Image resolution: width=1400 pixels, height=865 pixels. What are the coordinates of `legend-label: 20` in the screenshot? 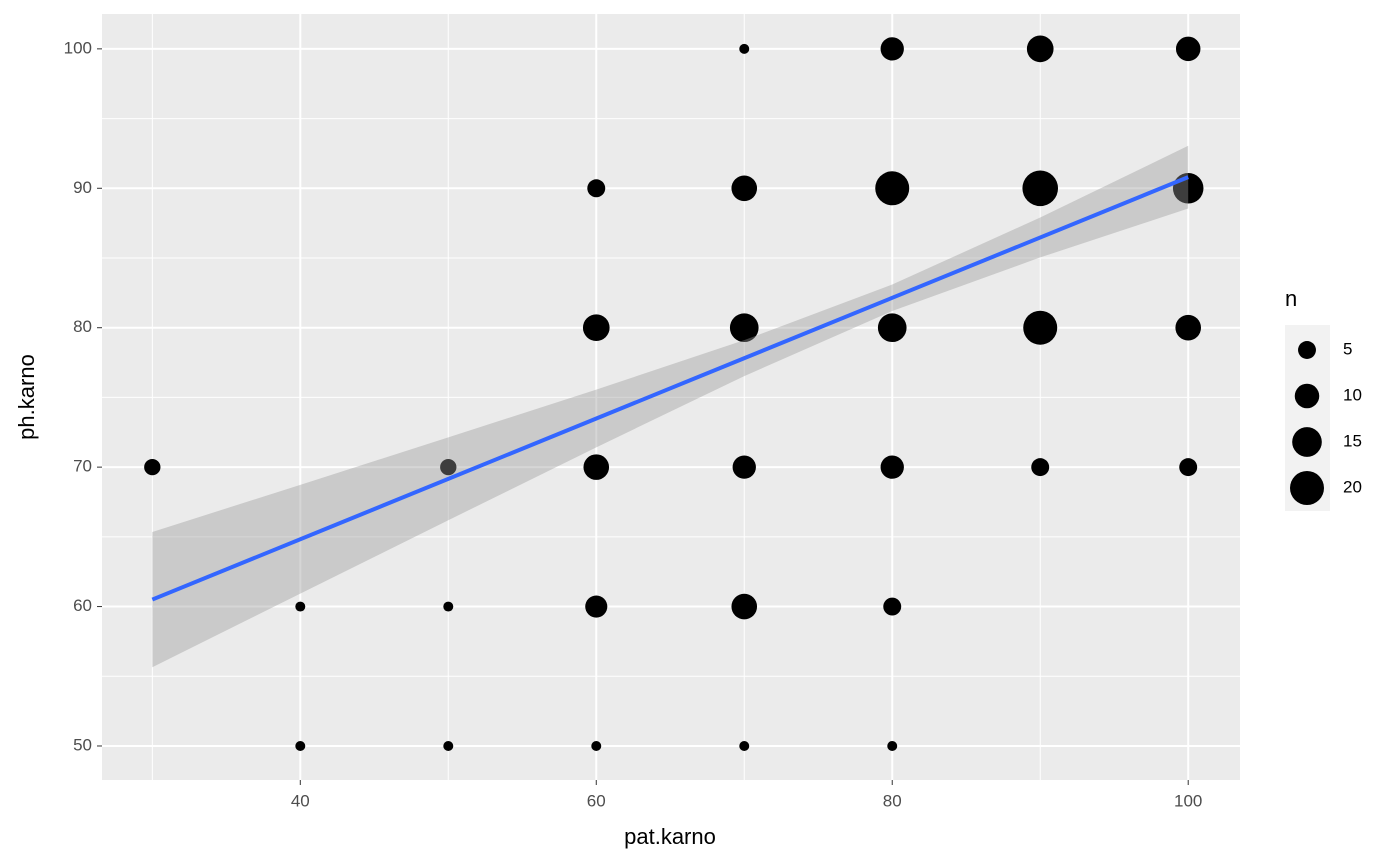 It's located at (1352, 486).